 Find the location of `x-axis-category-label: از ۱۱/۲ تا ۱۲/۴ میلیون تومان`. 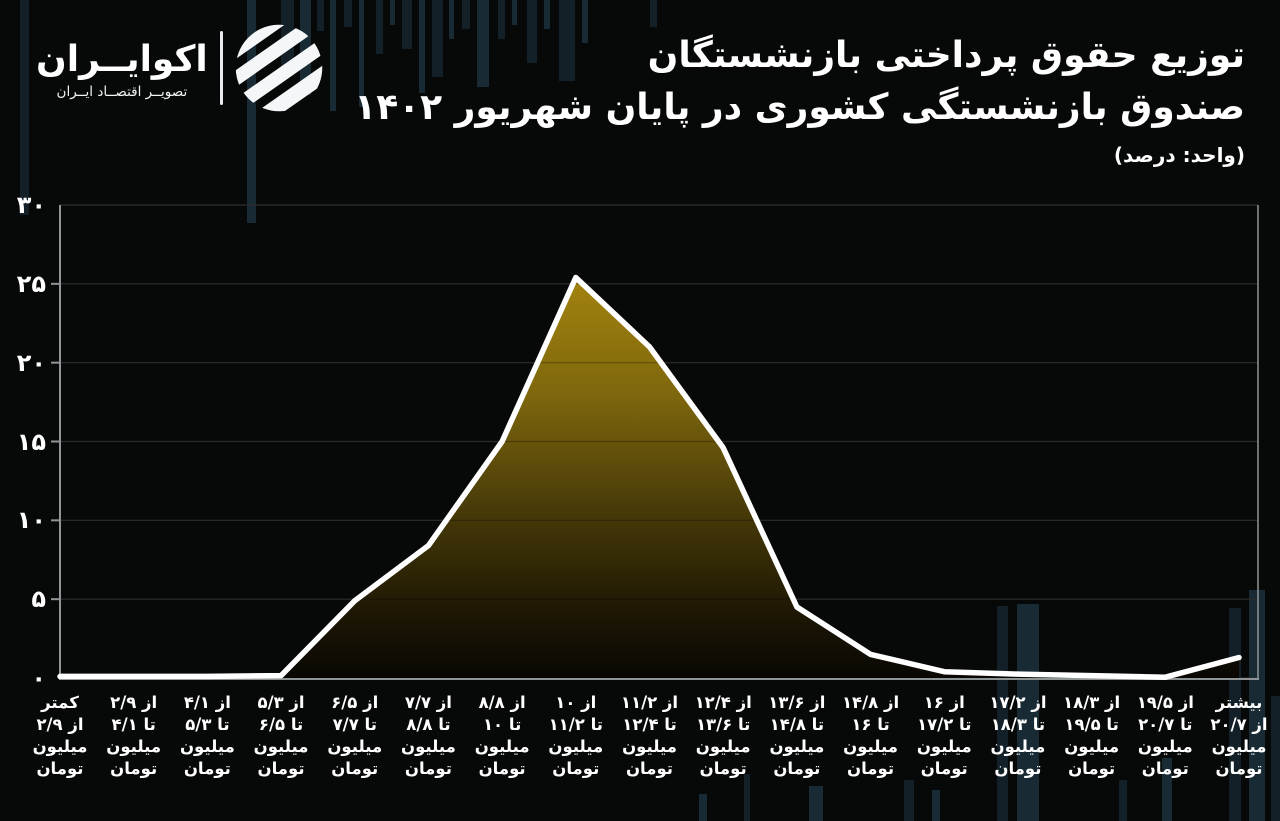

x-axis-category-label: از ۱۱/۲ تا ۱۲/۴ میلیون تومان is located at coordinates (650, 736).